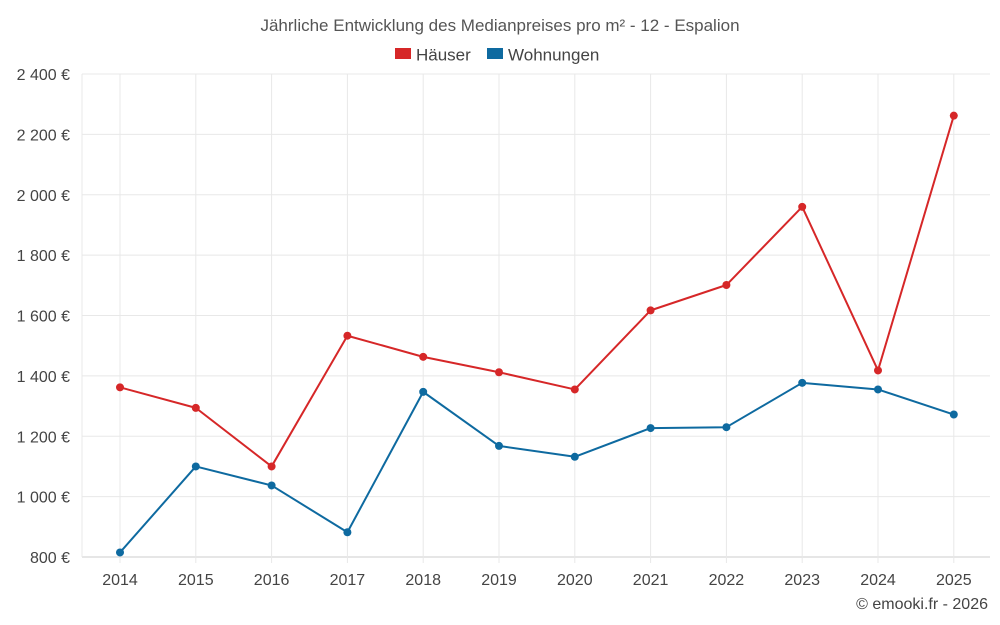  What do you see at coordinates (347, 532) in the screenshot?
I see `data-point-wohnungen-2017` at bounding box center [347, 532].